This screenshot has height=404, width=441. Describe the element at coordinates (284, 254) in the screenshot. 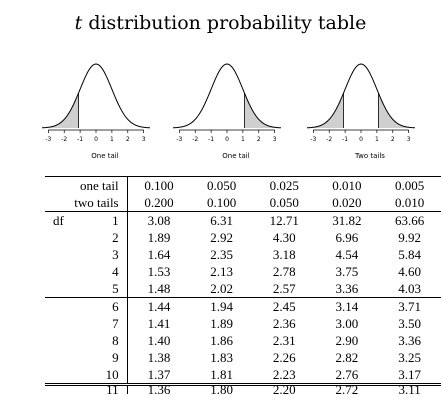

I see `critical-value: 3.18` at that location.